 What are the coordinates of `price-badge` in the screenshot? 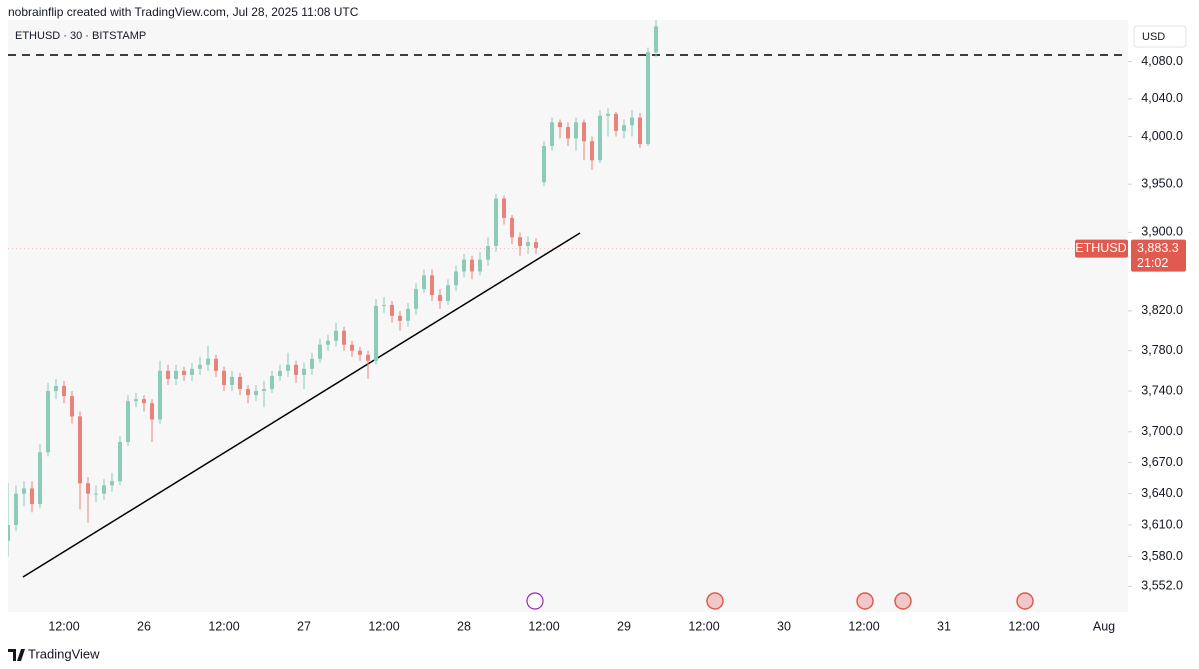 It's located at (1158, 255).